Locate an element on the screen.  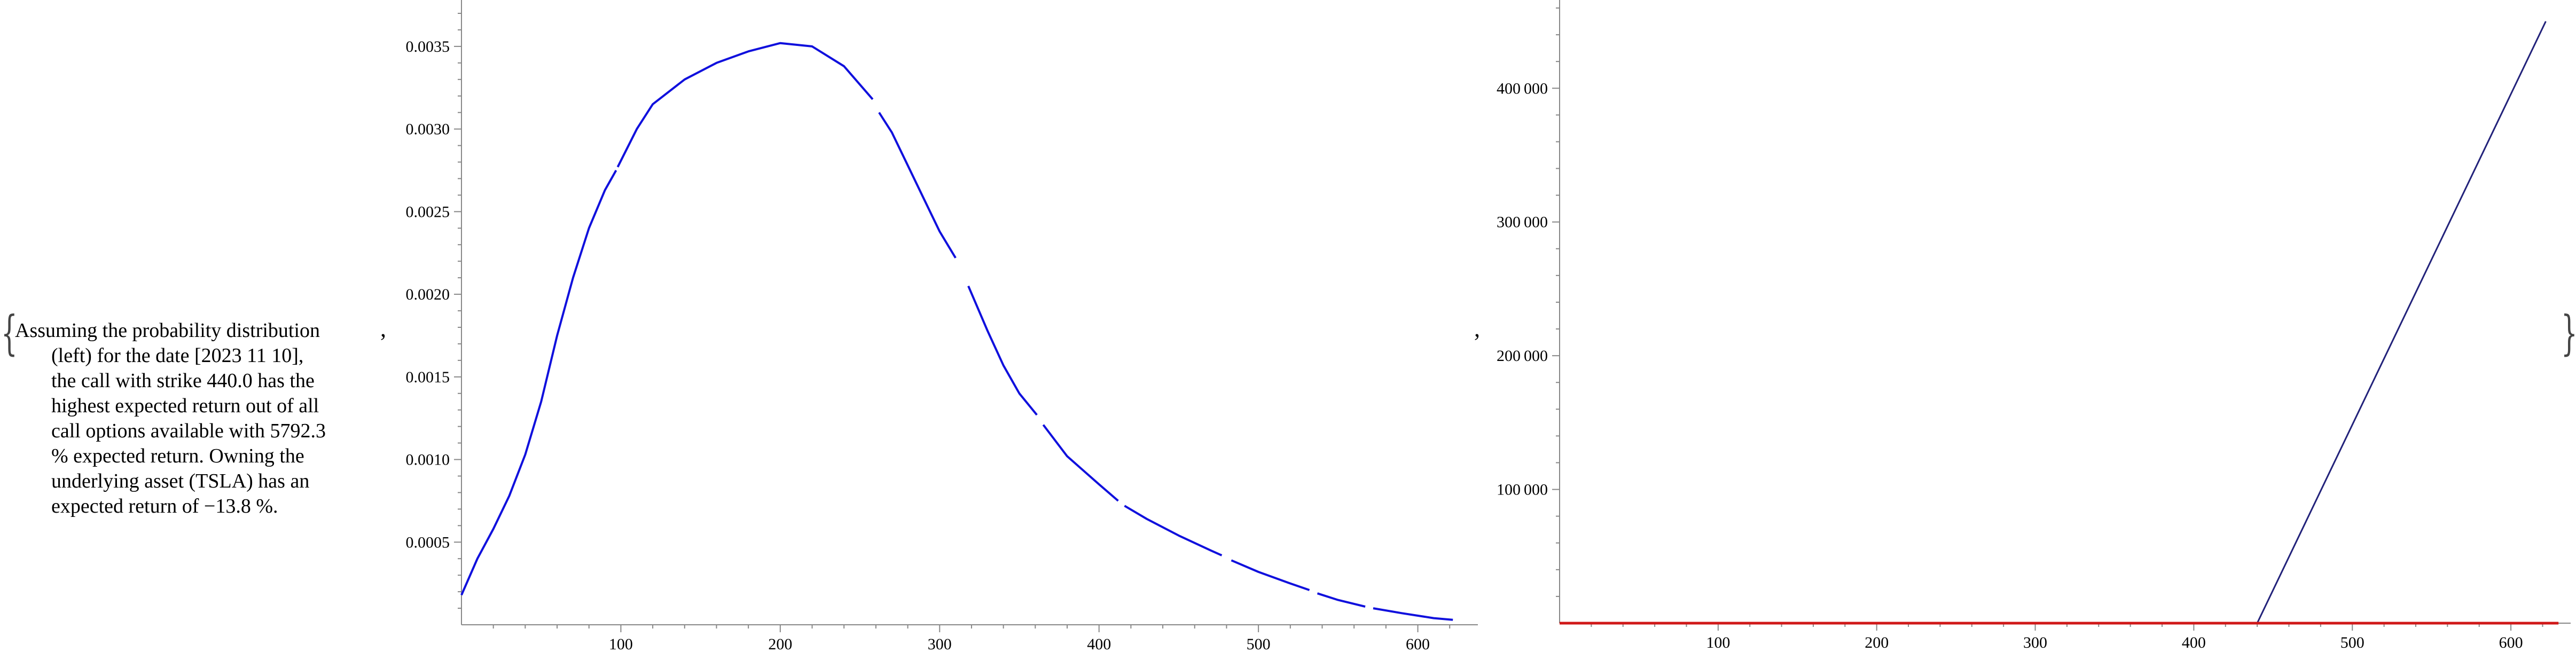
y-tick-label: 0.0015 is located at coordinates (428, 377).